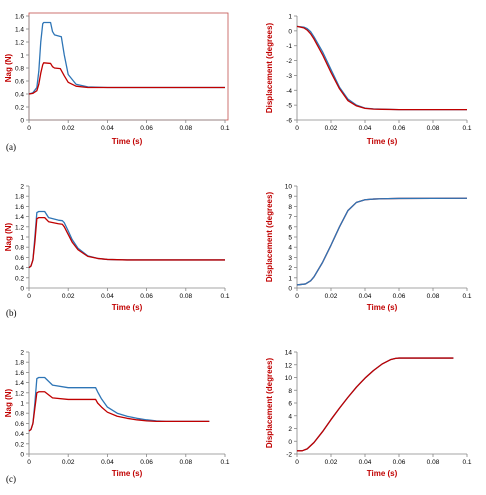 This screenshot has height=495, width=486. Describe the element at coordinates (11, 147) in the screenshot. I see `panel-label-a: (a)` at that location.